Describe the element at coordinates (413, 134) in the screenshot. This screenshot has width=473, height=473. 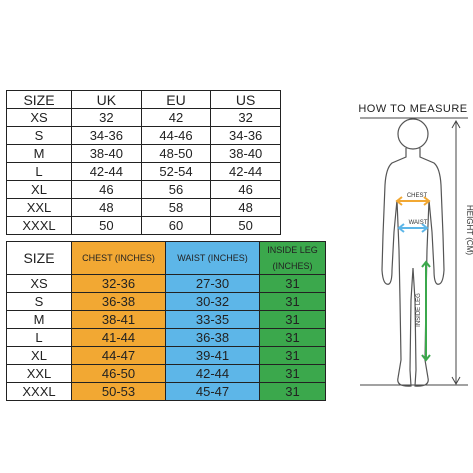
I see `head` at that location.